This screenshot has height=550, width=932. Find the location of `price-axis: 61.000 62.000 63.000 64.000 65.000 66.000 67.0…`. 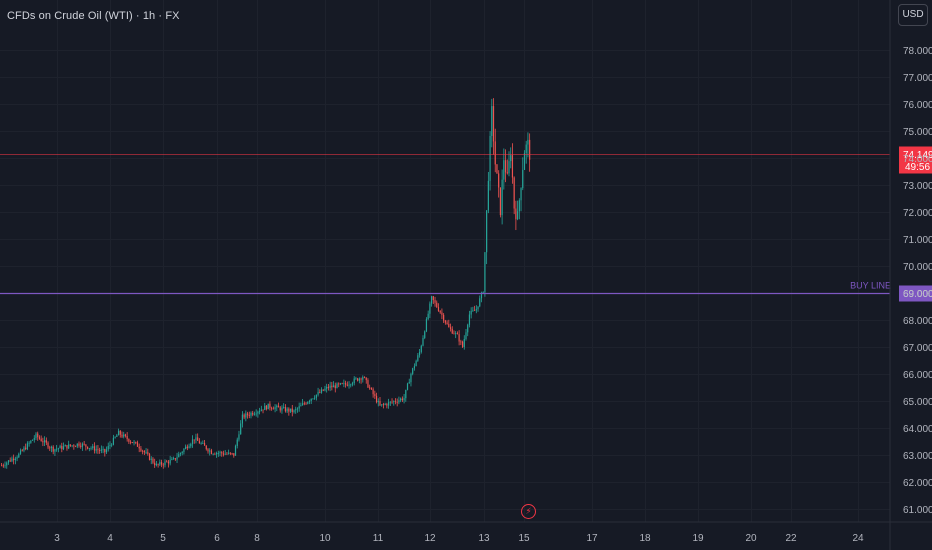

price-axis: 61.000 62.000 63.000 64.000 65.000 66.000 67.0… is located at coordinates (910, 275).